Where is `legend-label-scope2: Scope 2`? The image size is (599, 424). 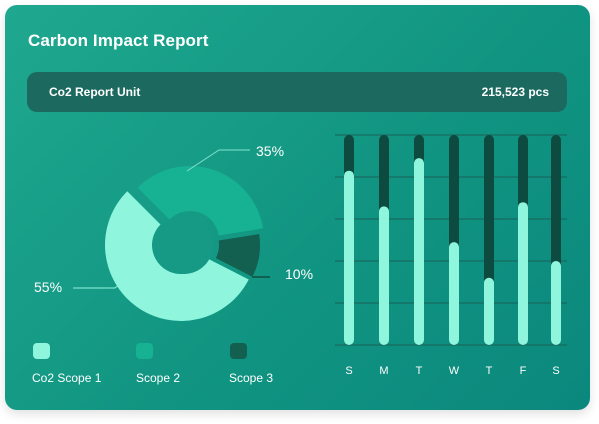 legend-label-scope2: Scope 2 is located at coordinates (158, 378).